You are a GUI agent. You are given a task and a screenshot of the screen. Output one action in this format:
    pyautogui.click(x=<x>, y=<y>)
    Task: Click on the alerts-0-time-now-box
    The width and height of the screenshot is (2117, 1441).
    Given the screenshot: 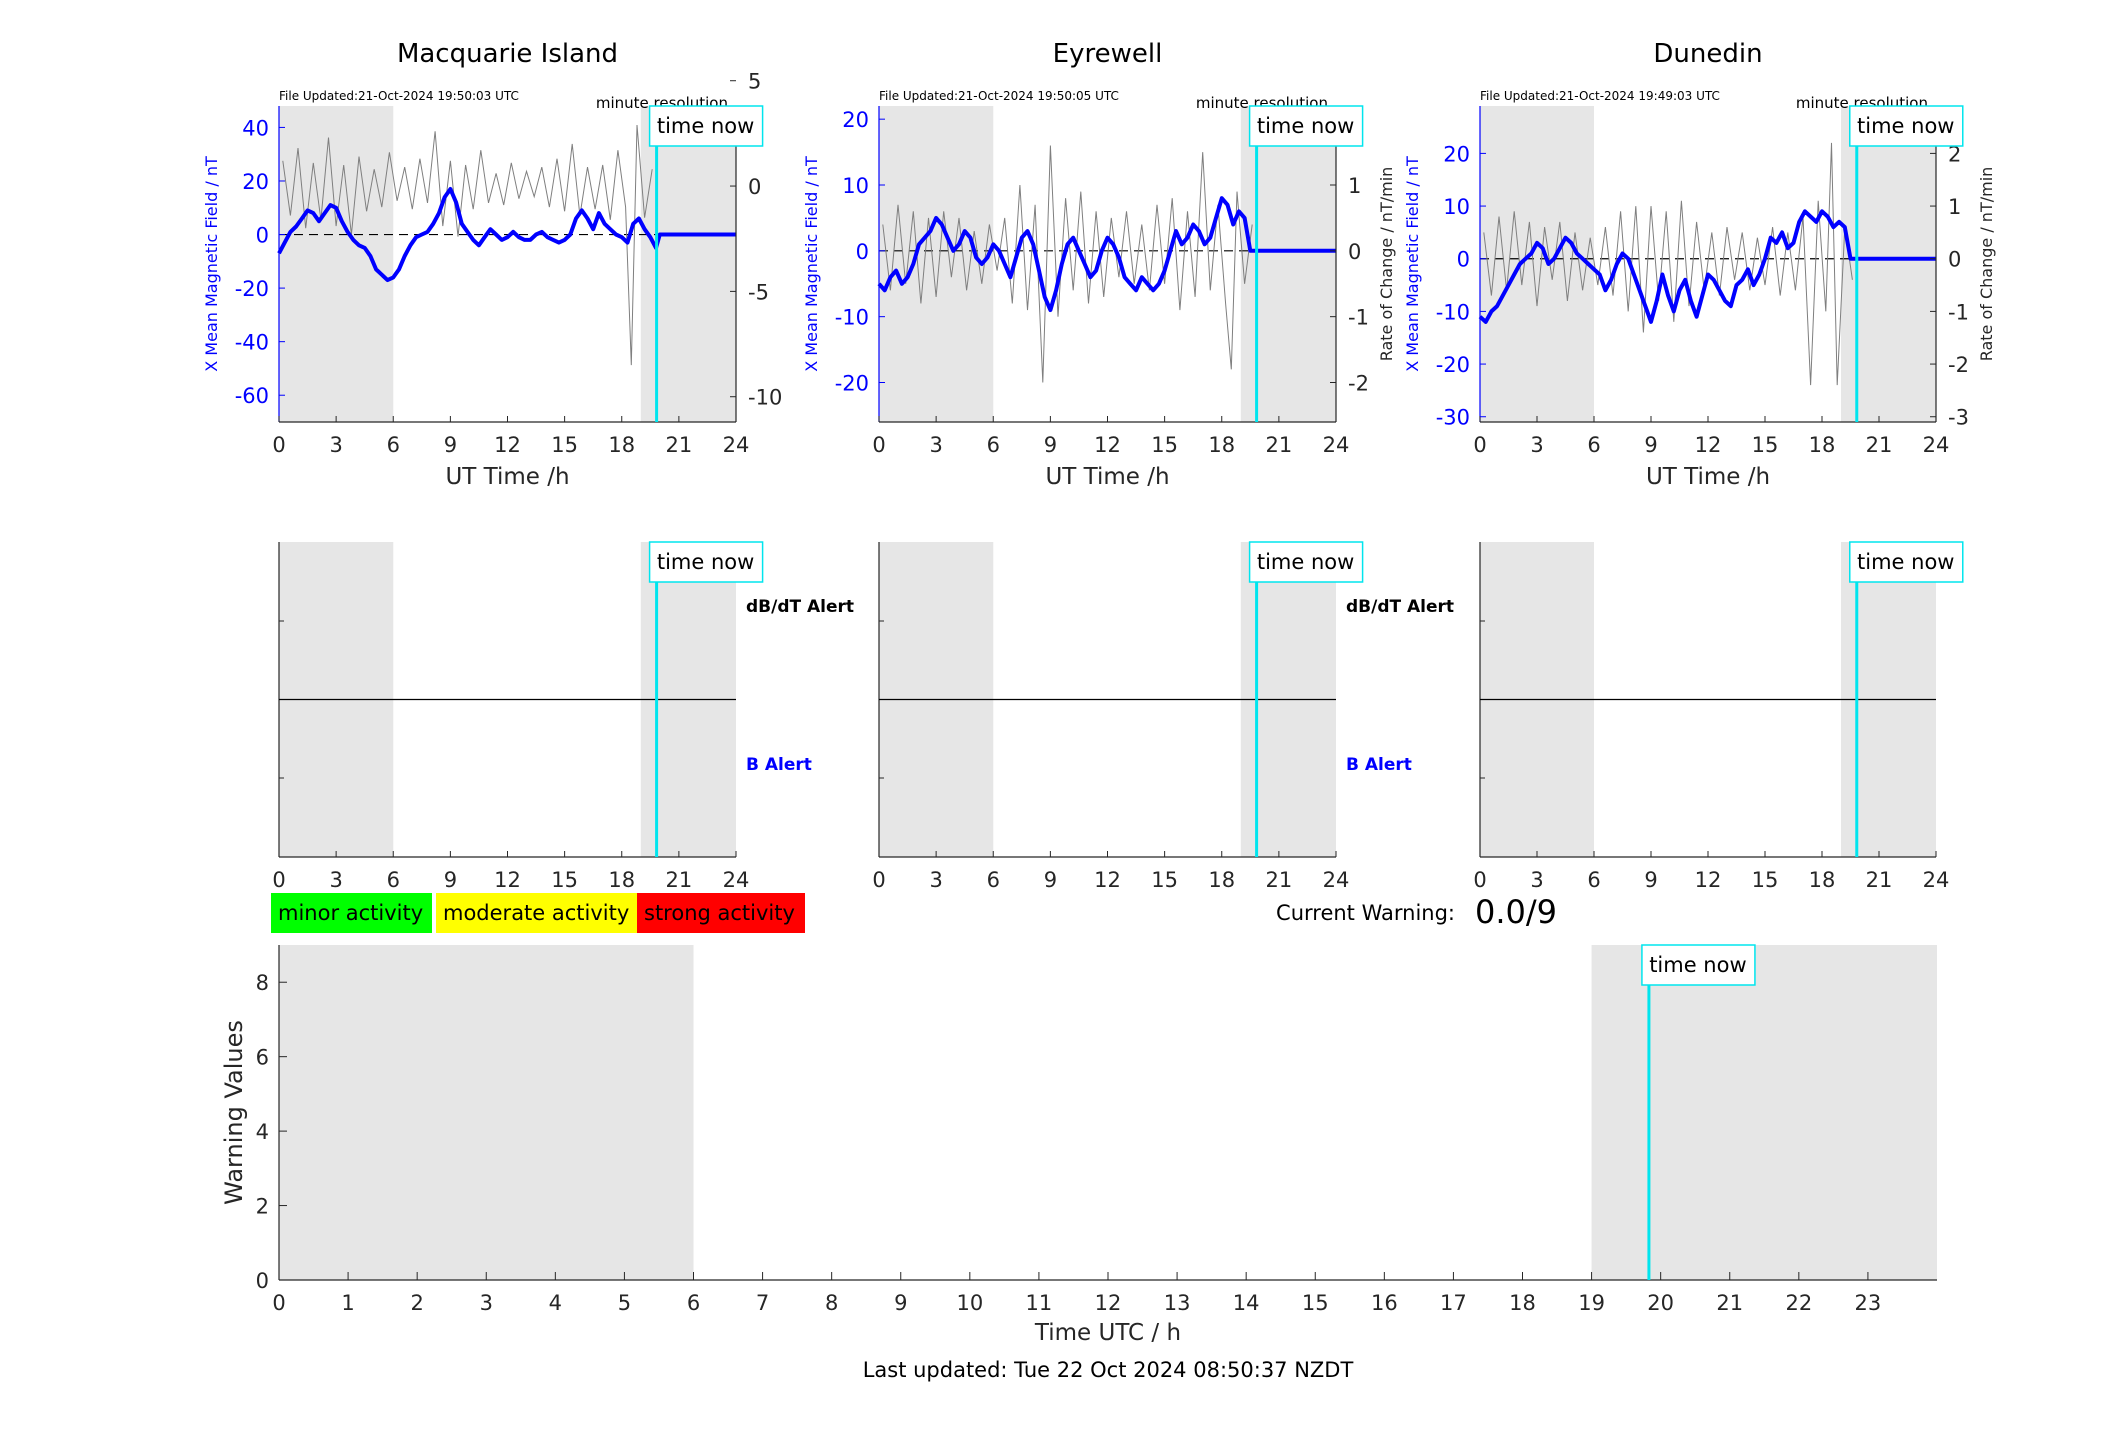 What is the action you would take?
    pyautogui.click(x=706, y=562)
    